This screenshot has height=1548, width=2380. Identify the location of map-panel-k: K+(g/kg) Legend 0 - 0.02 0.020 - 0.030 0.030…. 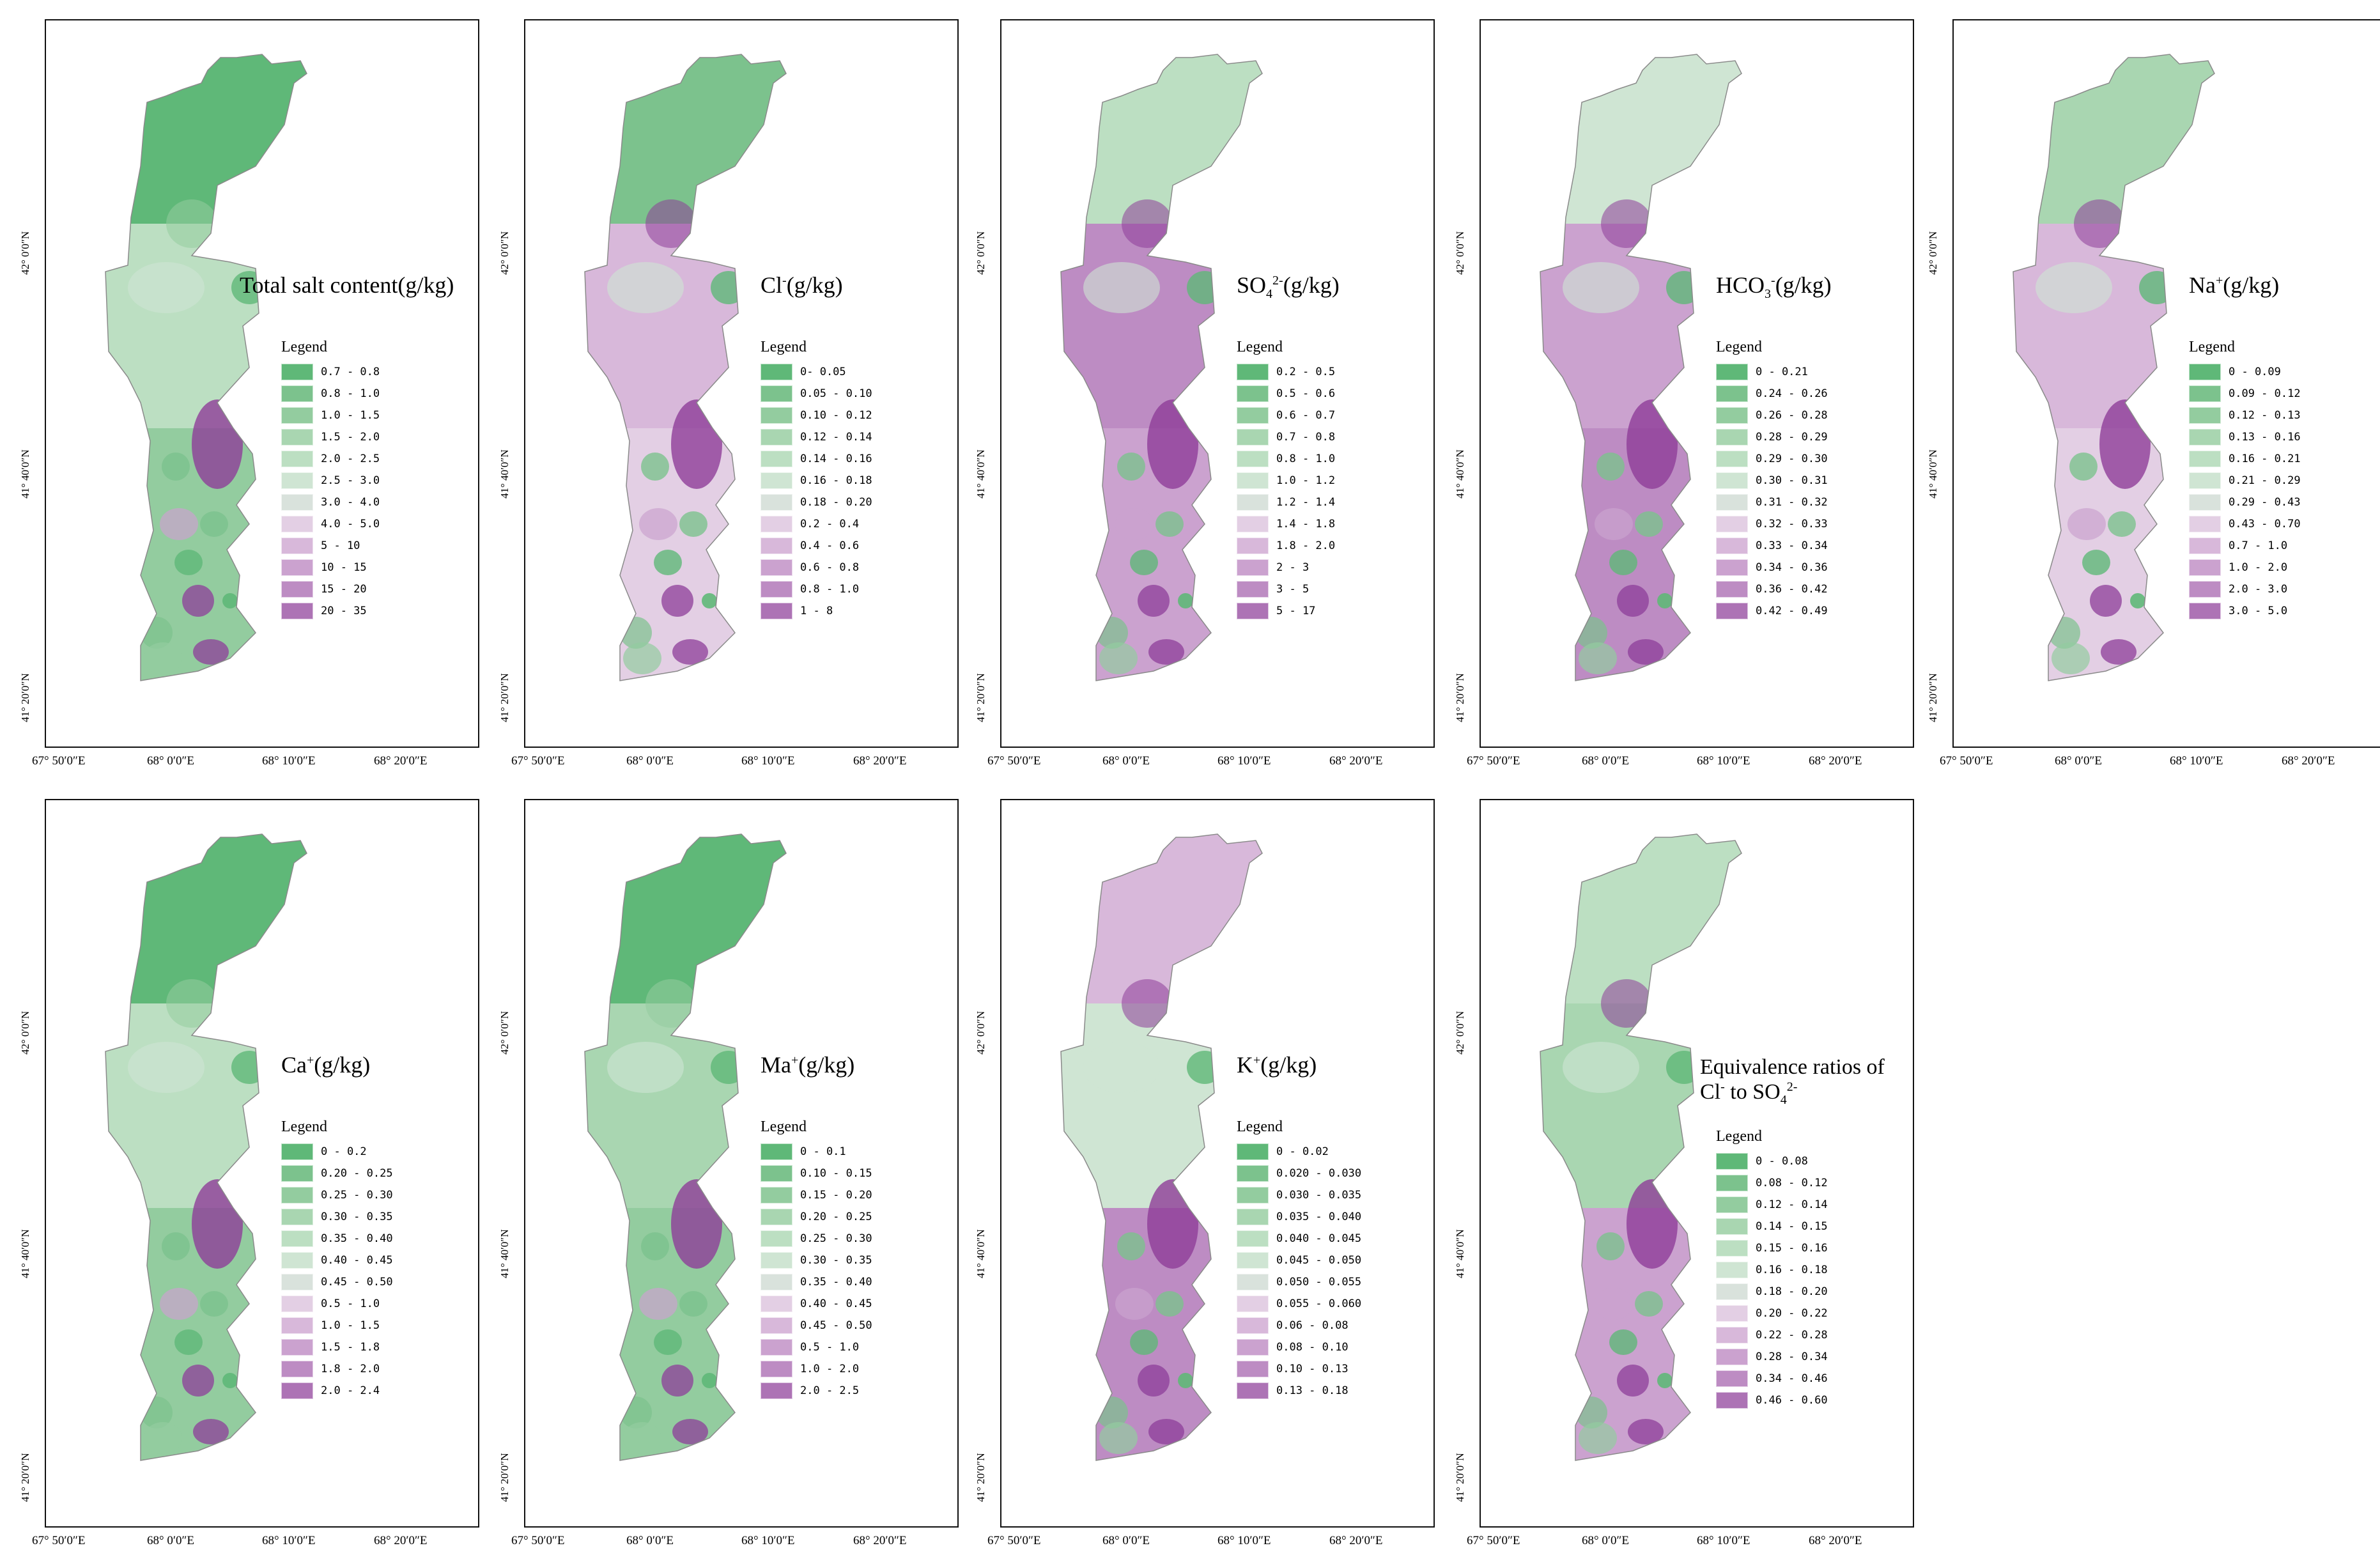
(1205, 1173).